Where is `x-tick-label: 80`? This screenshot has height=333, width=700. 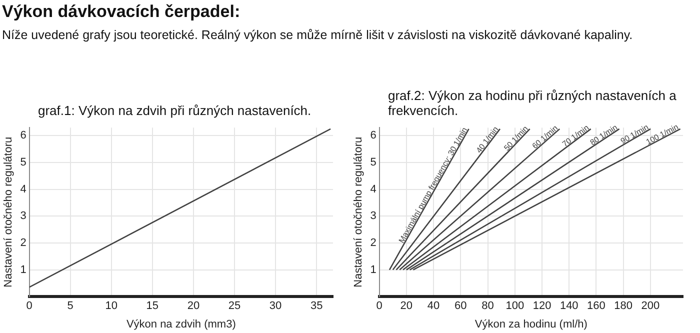 x-tick-label: 80 is located at coordinates (488, 306).